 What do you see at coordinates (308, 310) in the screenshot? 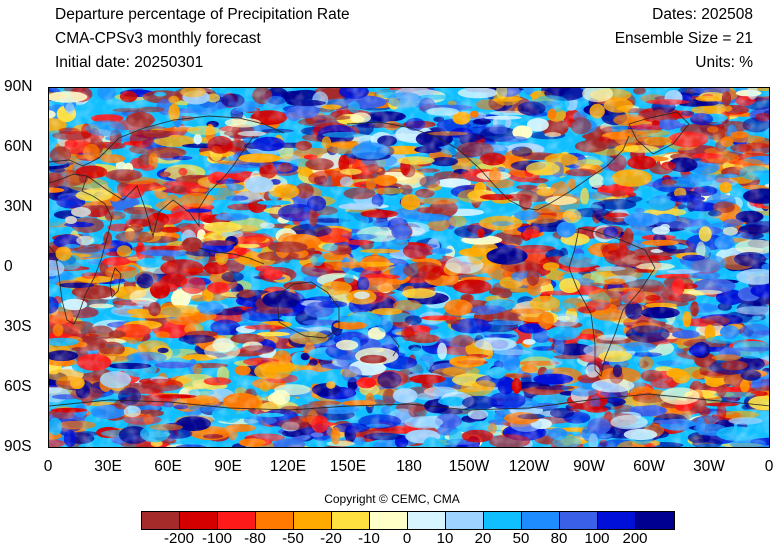
I see `coast-australia` at bounding box center [308, 310].